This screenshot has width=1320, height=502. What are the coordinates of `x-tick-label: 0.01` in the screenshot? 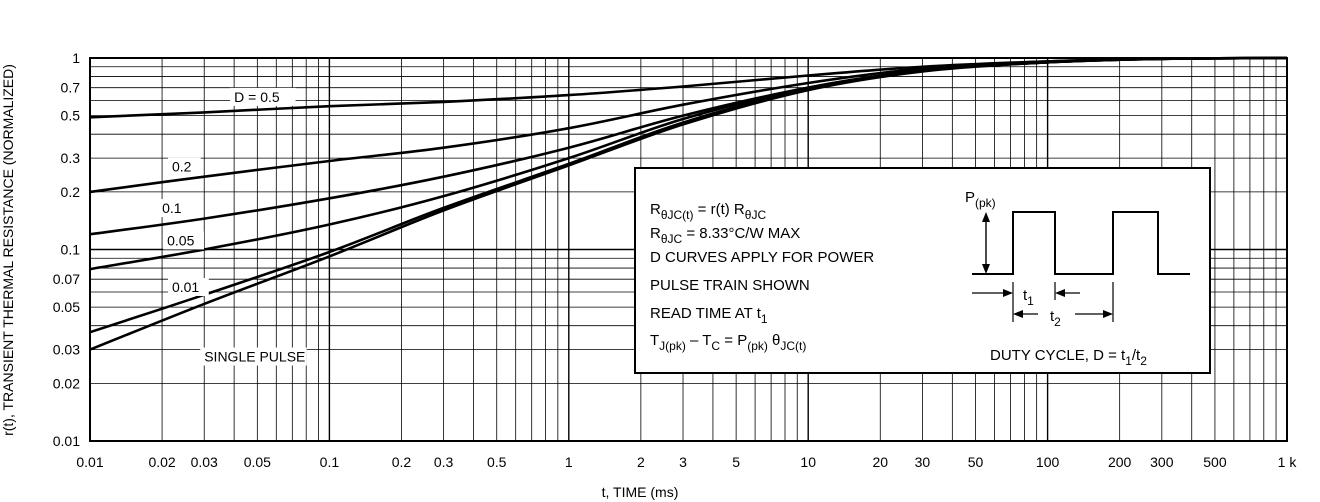 It's located at (89, 462).